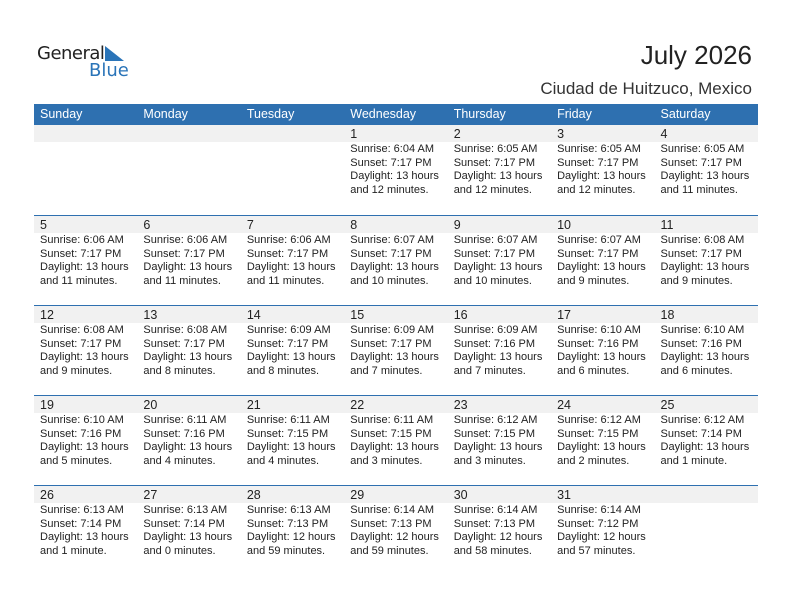  What do you see at coordinates (603, 494) in the screenshot?
I see `day-number: 31` at bounding box center [603, 494].